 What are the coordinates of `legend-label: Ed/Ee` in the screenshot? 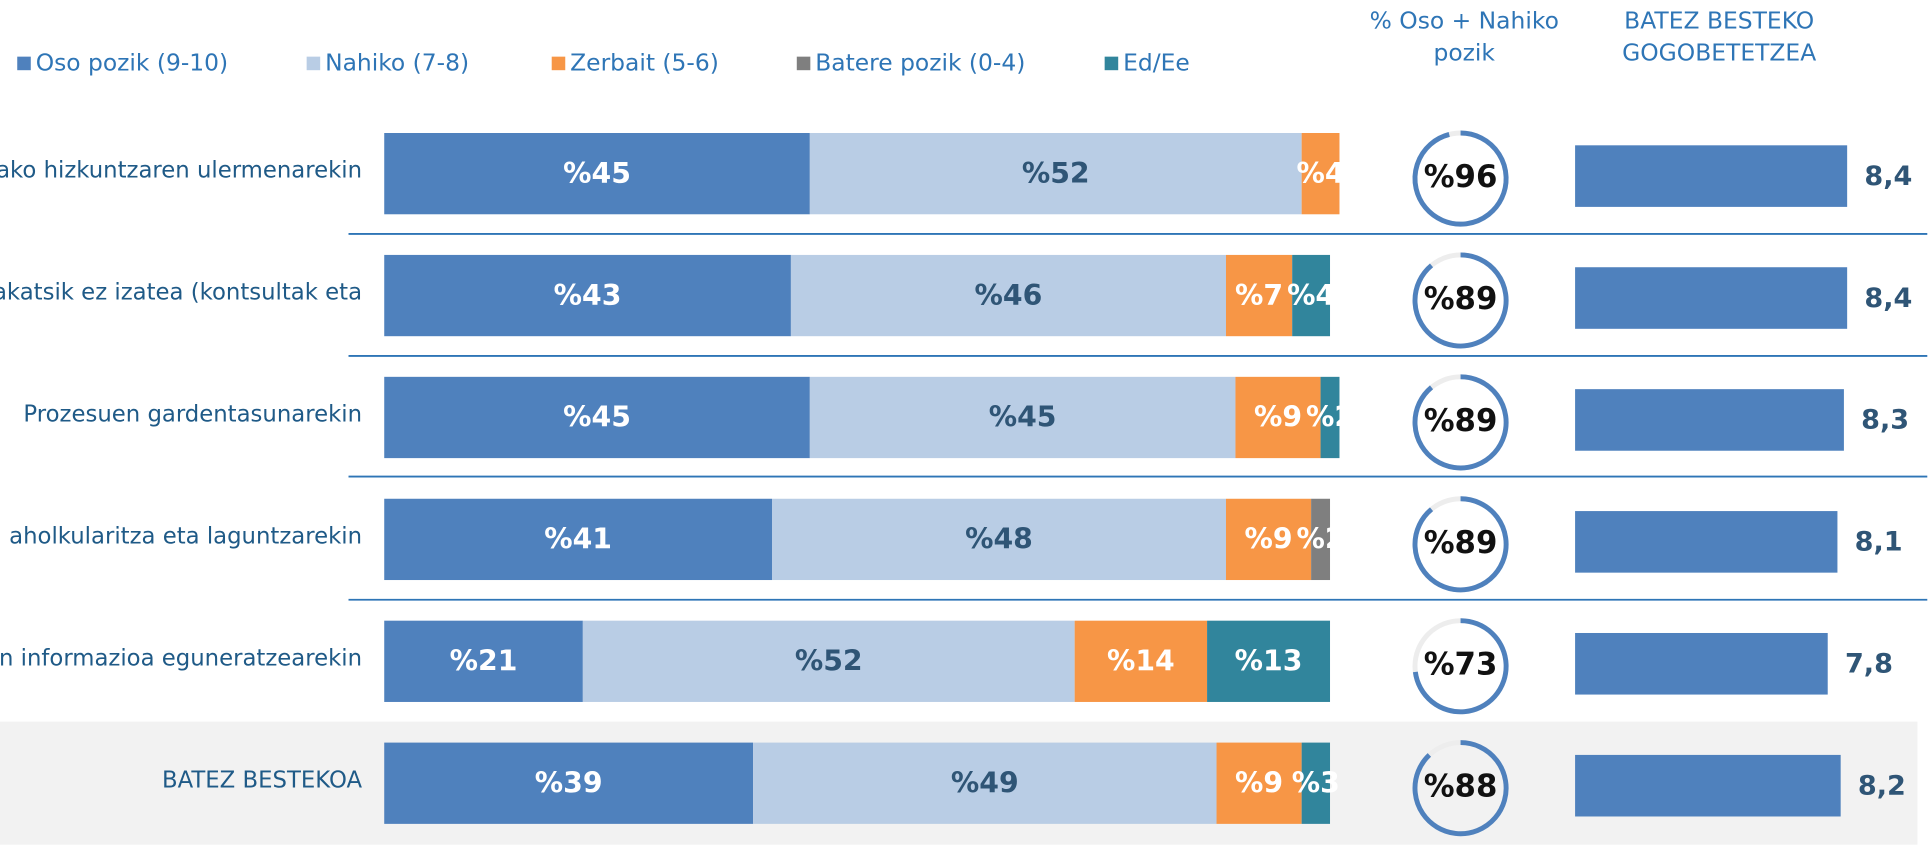 It's located at (1156, 63).